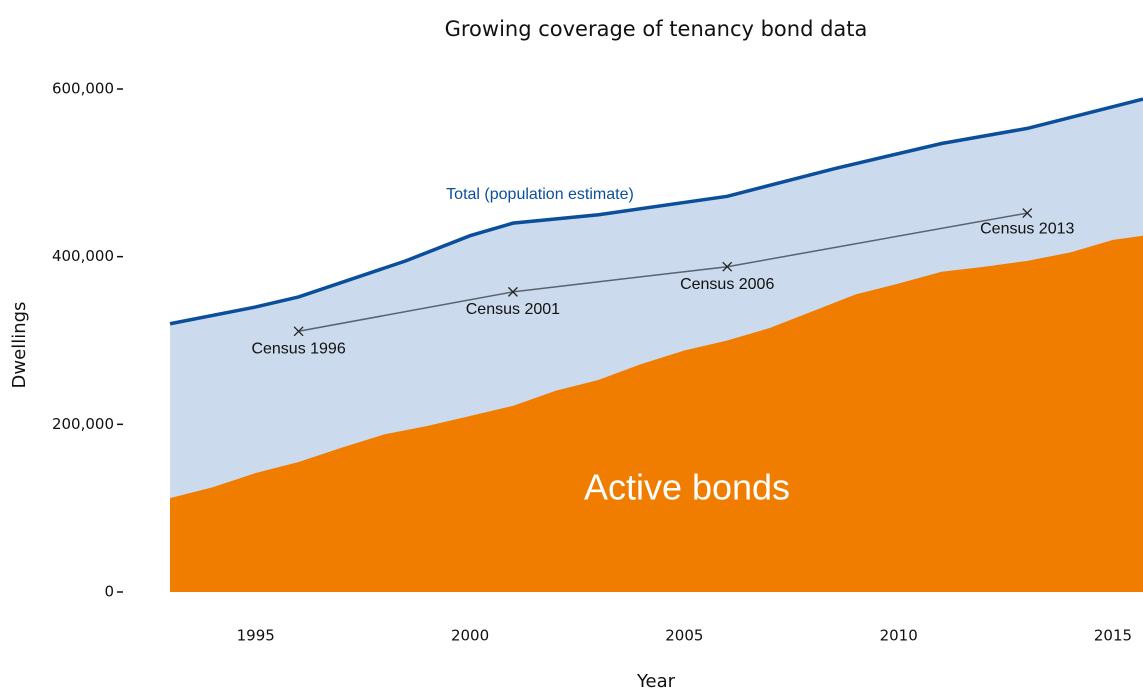 The width and height of the screenshot is (1143, 692). I want to click on census-label: Census 2013, so click(1027, 228).